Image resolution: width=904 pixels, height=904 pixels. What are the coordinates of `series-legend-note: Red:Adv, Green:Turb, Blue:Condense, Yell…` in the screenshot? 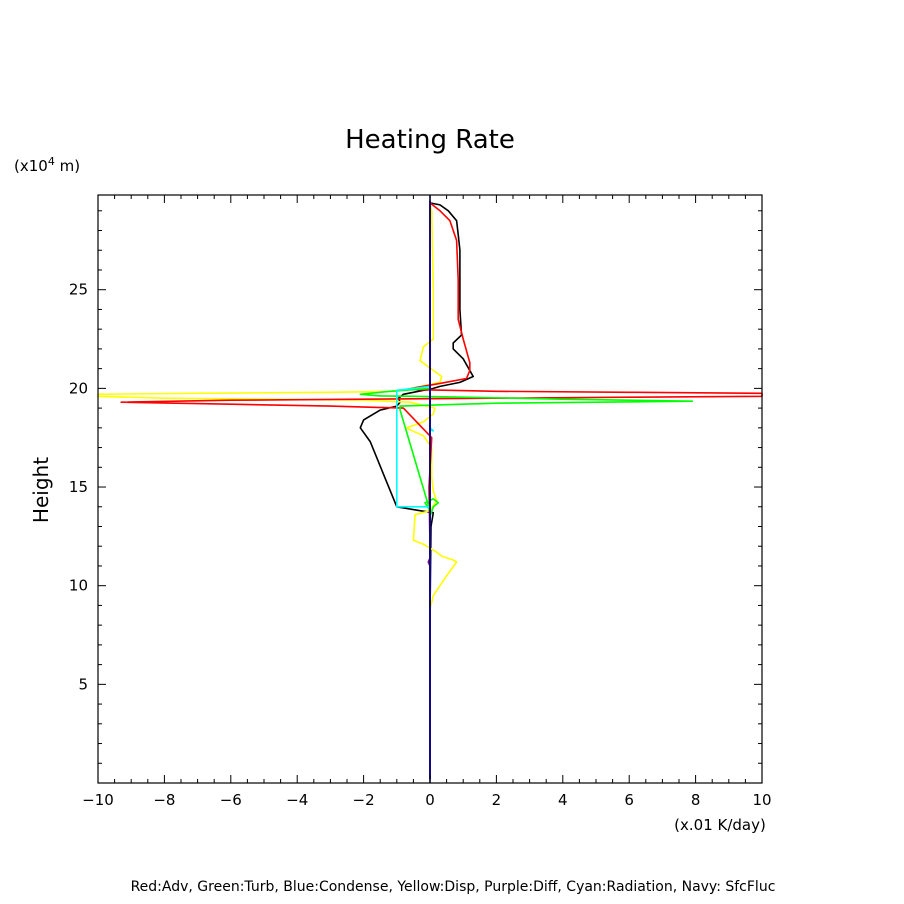 It's located at (453, 887).